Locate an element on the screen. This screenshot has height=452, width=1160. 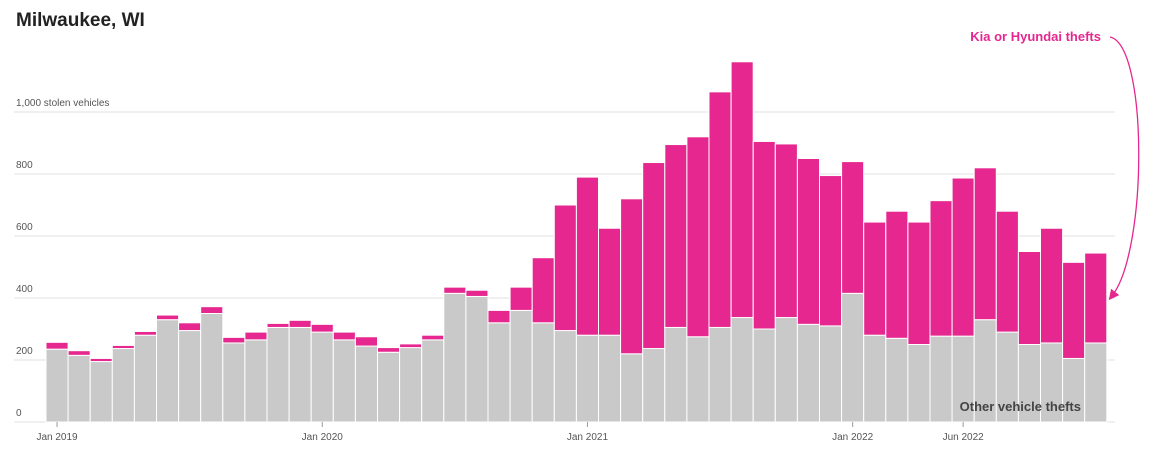
y-tick-label: 800 is located at coordinates (24, 165).